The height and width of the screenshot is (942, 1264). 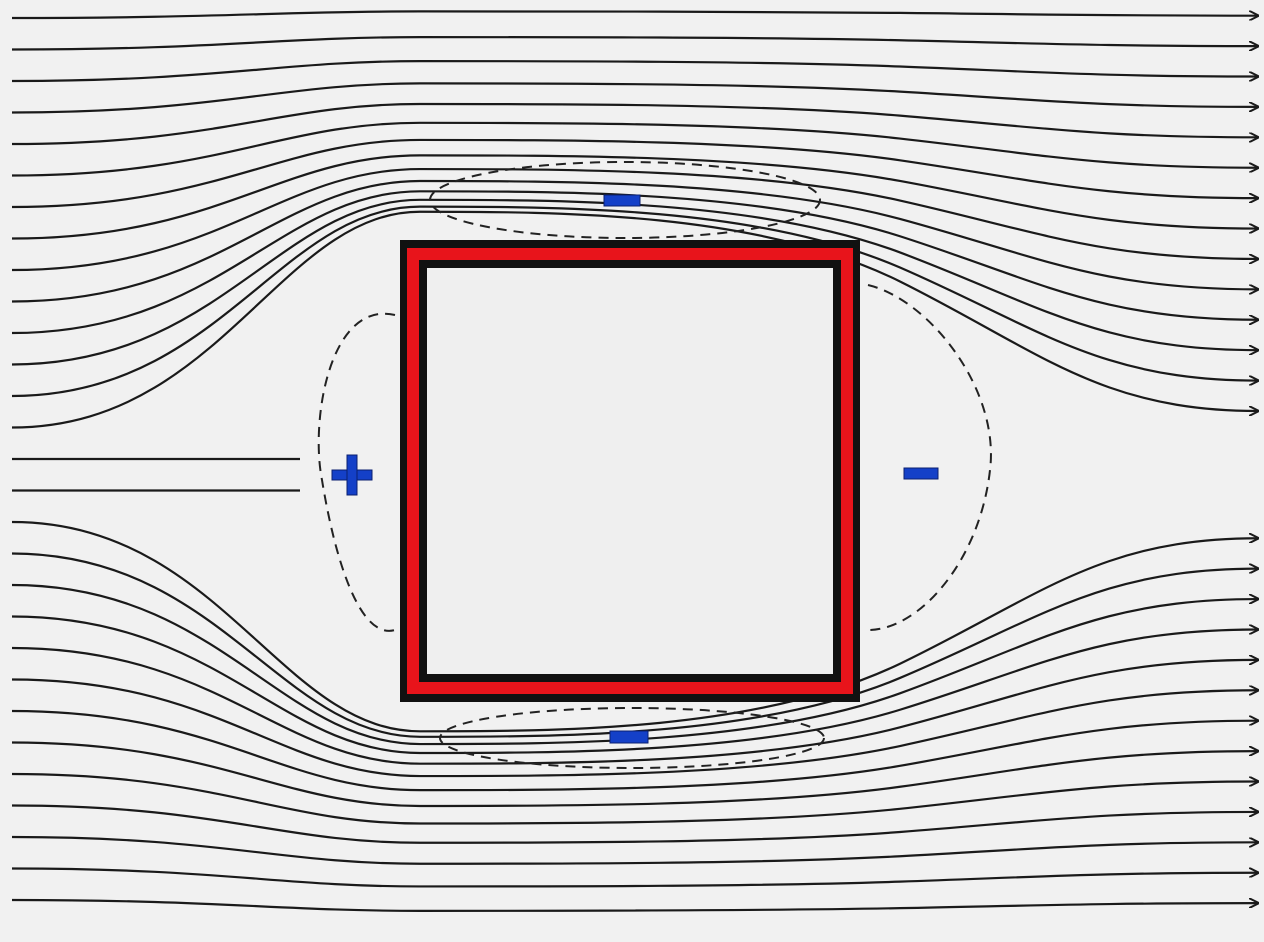 What do you see at coordinates (629, 737) in the screenshot?
I see `negative-pressure-sign-bottom` at bounding box center [629, 737].